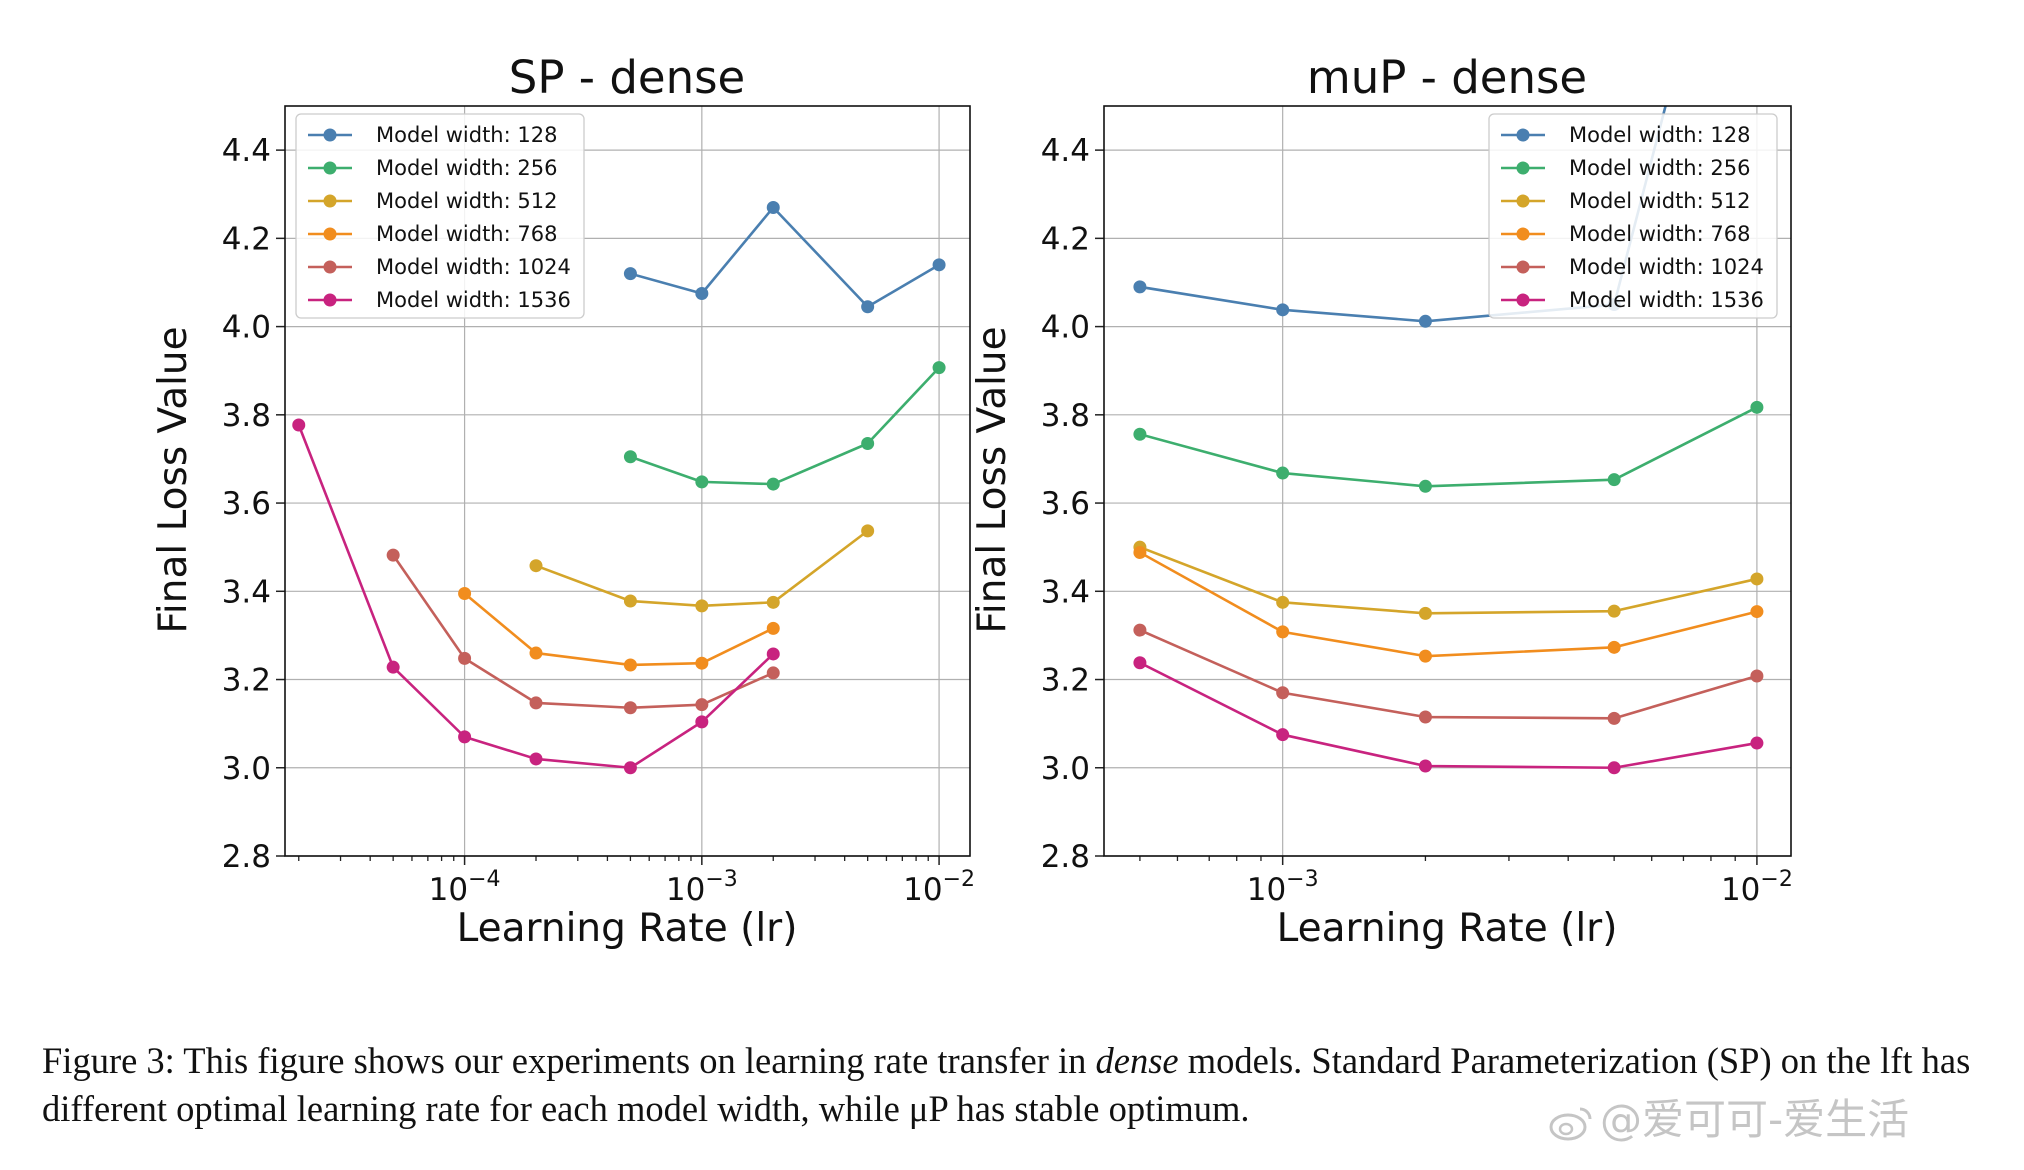 This screenshot has width=2024, height=1170. Describe the element at coordinates (1659, 135) in the screenshot. I see `legend-label: Model width: 128` at that location.